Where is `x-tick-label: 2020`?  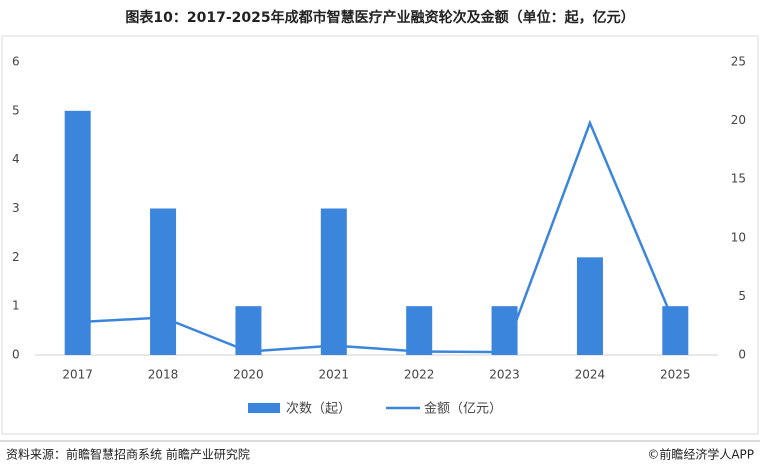
x-tick-label: 2020 is located at coordinates (248, 375).